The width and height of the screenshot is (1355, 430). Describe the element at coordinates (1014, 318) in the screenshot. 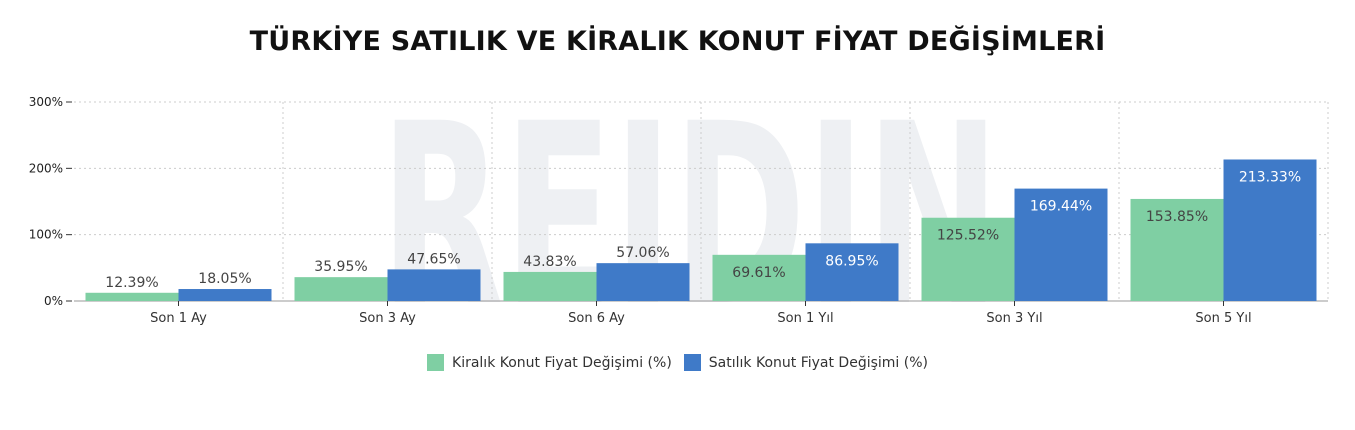

I see `x-tick-label-4: Son 3 Yıl` at that location.